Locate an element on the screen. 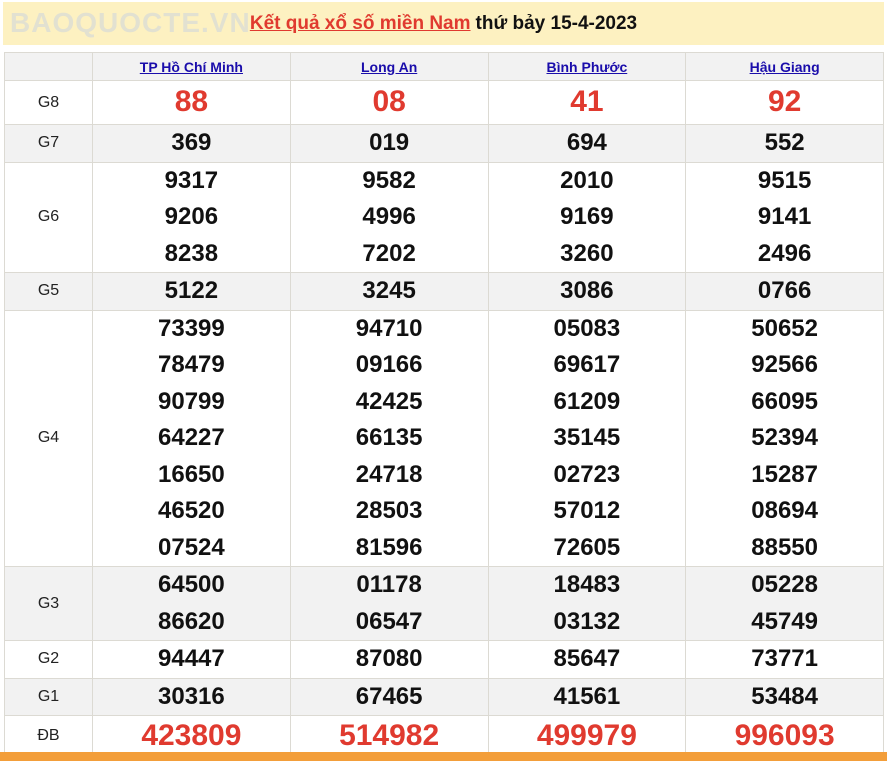  prize-cell: 85647 is located at coordinates (587, 659).